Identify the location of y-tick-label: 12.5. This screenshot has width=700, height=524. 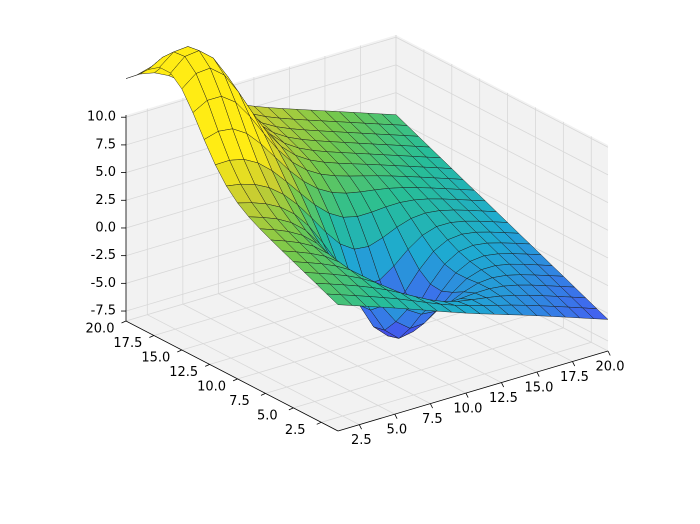
(183, 372).